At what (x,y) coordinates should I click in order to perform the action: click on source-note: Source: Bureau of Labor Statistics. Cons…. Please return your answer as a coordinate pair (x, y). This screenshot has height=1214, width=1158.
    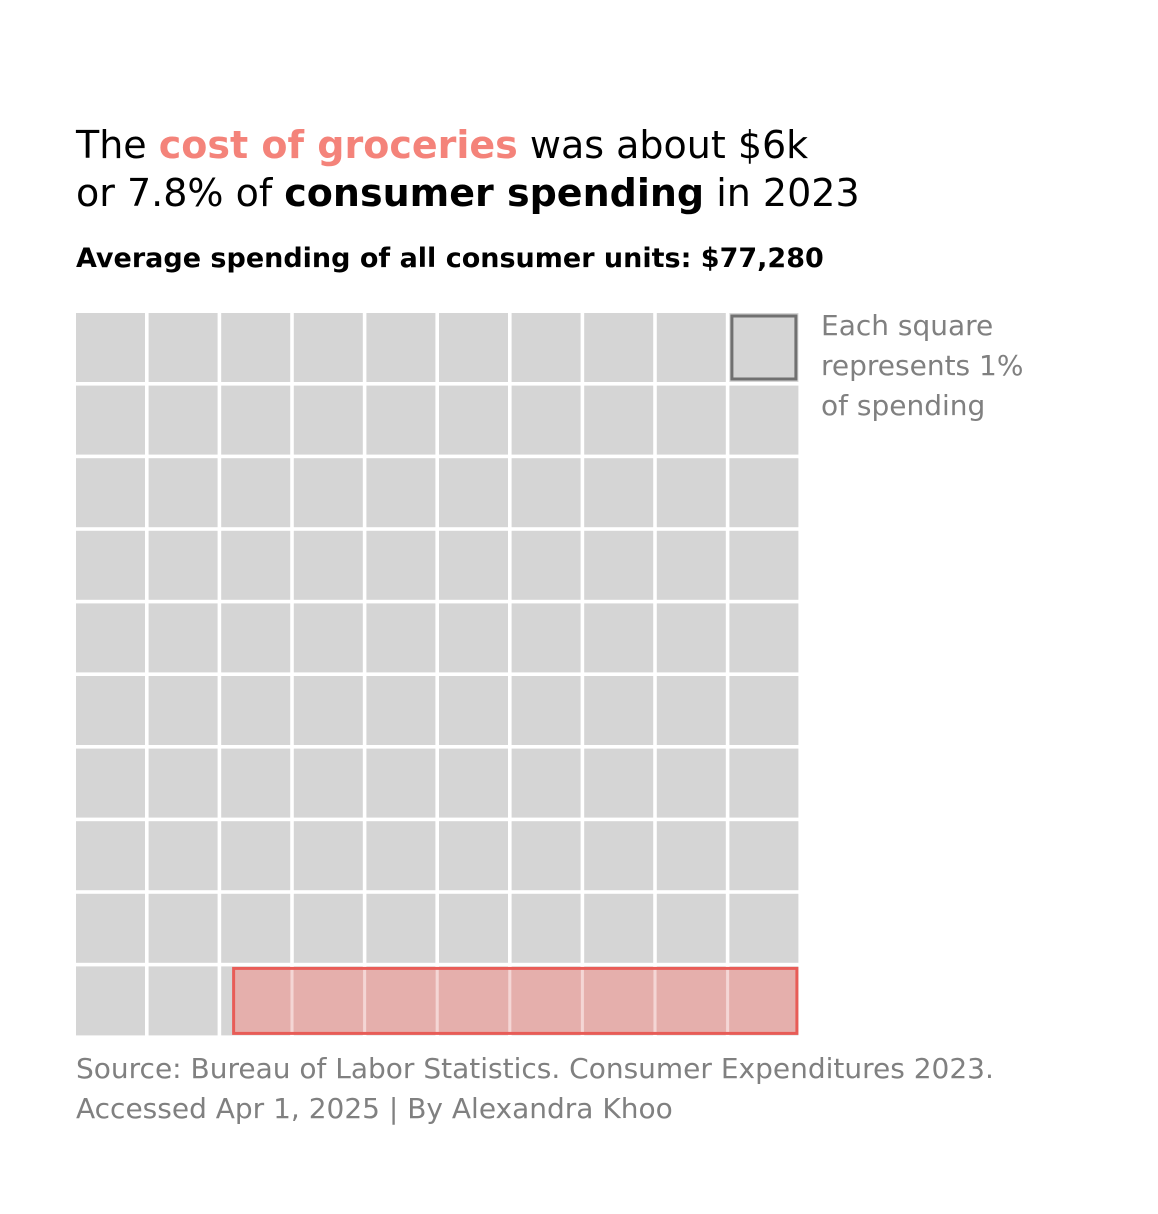
    Looking at the image, I should click on (535, 1089).